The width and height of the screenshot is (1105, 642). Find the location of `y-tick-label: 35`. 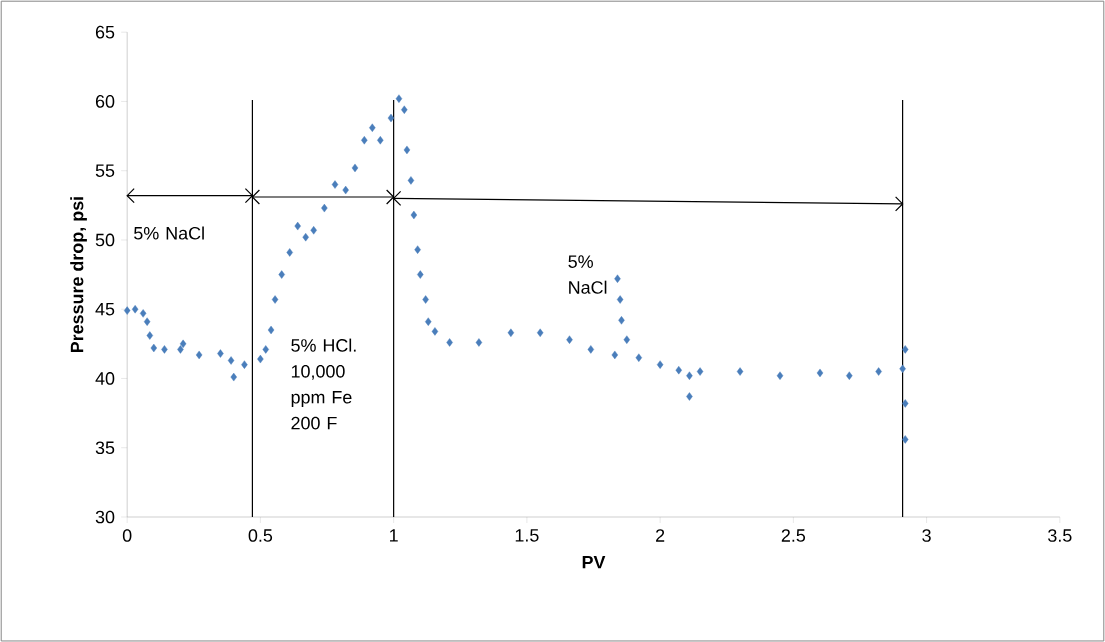

y-tick-label: 35 is located at coordinates (105, 448).